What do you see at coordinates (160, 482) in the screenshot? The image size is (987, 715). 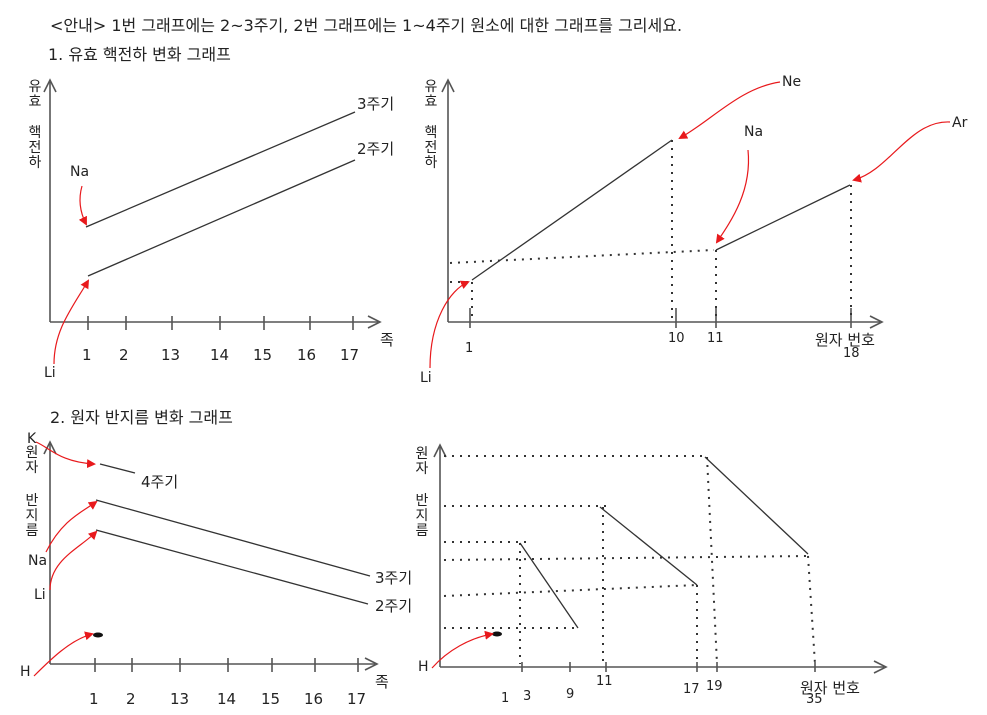 I see `period4-label: 4주기` at bounding box center [160, 482].